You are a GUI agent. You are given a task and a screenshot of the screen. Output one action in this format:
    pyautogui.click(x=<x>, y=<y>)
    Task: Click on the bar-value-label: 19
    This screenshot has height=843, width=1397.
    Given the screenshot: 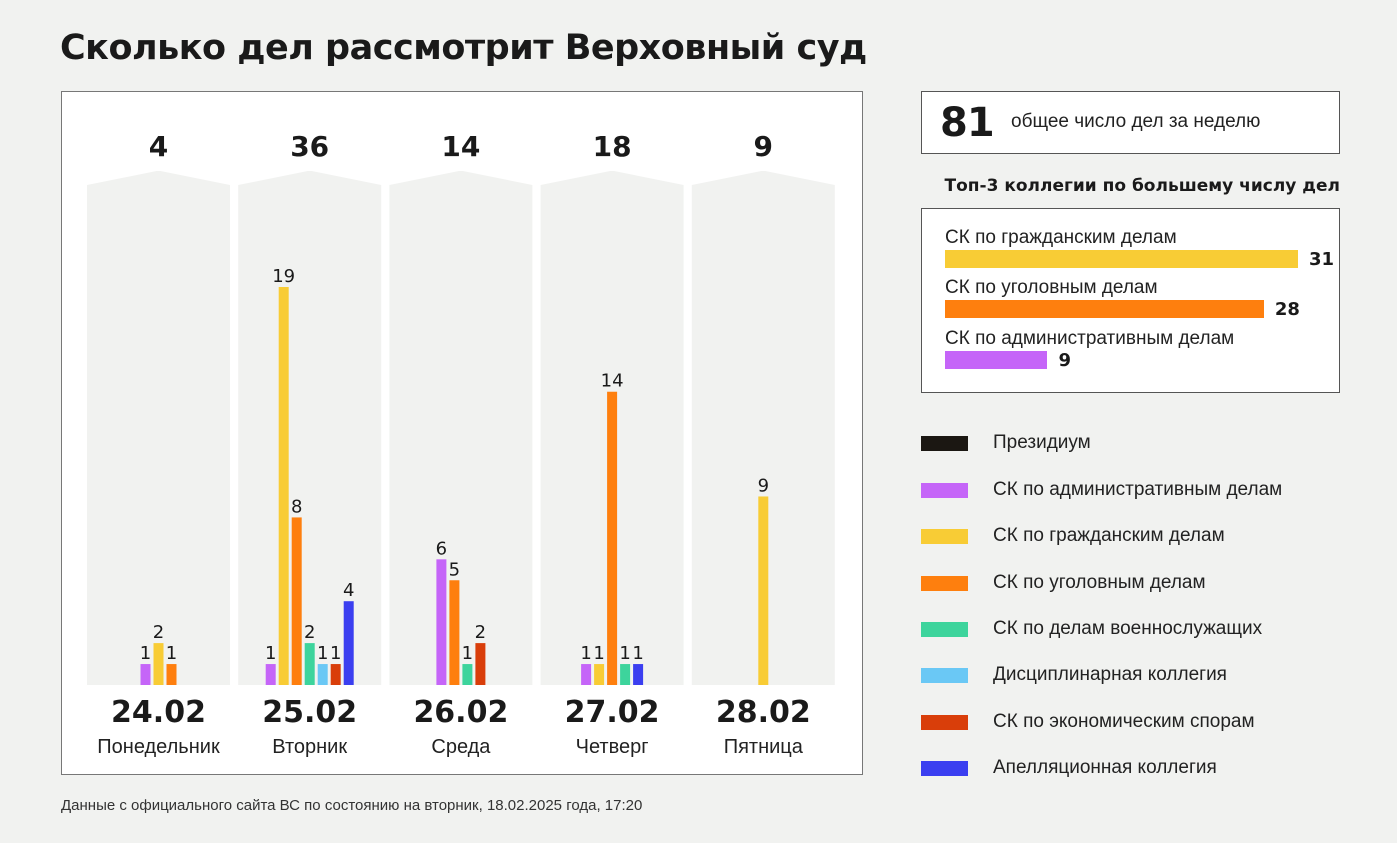 What is the action you would take?
    pyautogui.click(x=283, y=276)
    